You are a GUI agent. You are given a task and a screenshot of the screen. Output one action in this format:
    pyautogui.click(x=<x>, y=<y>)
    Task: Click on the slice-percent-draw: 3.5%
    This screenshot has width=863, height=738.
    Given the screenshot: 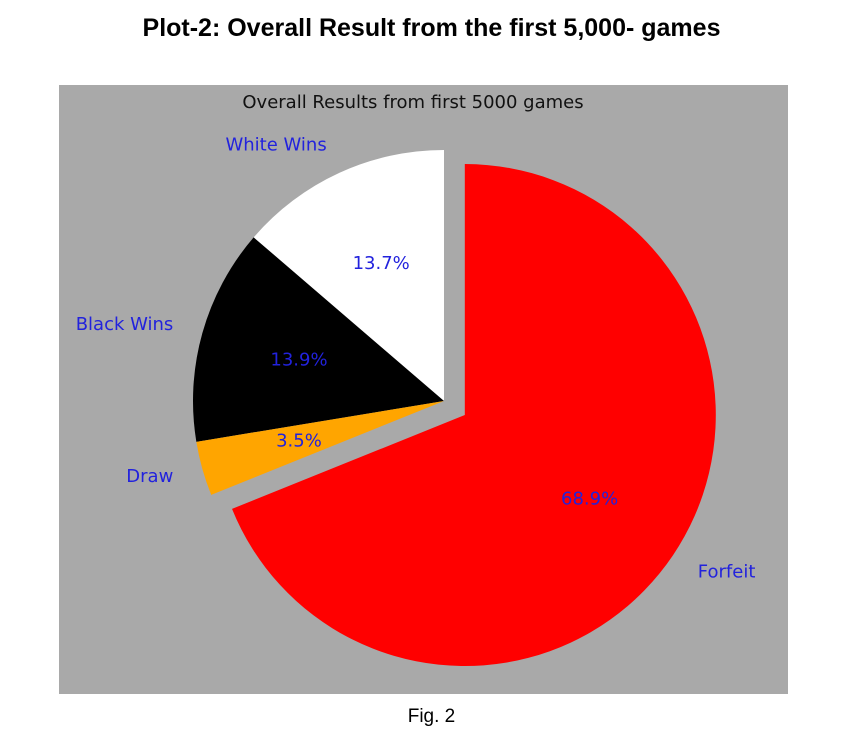 What is the action you would take?
    pyautogui.click(x=299, y=441)
    